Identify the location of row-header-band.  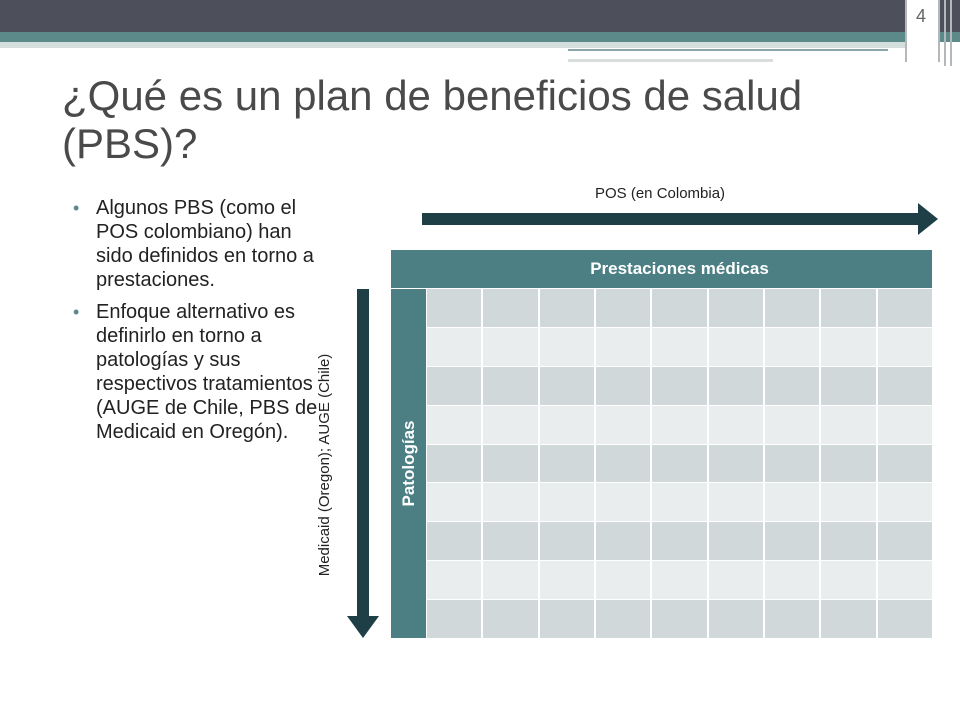
(408, 463).